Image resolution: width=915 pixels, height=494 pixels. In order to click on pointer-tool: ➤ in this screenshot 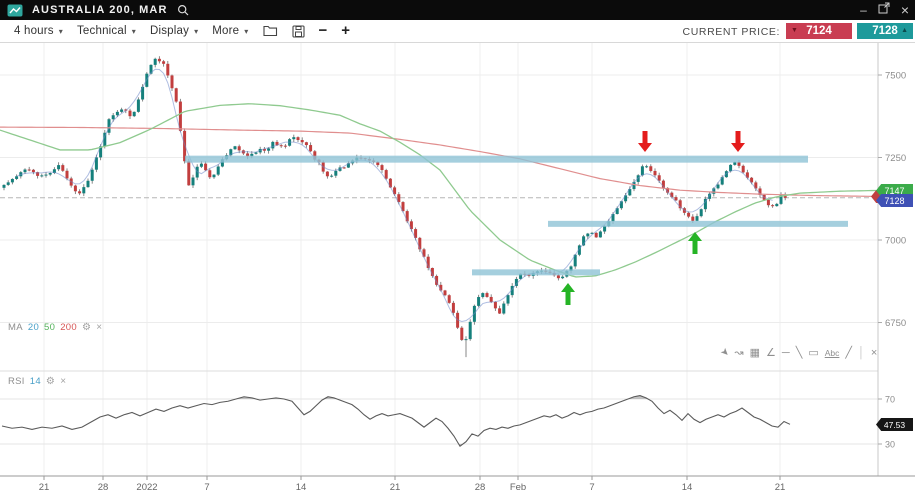, I will do `click(724, 352)`.